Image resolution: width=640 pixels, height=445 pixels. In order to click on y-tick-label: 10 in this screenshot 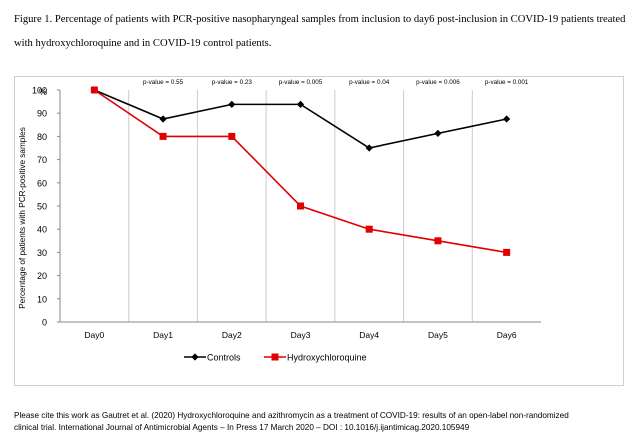, I will do `click(42, 299)`.